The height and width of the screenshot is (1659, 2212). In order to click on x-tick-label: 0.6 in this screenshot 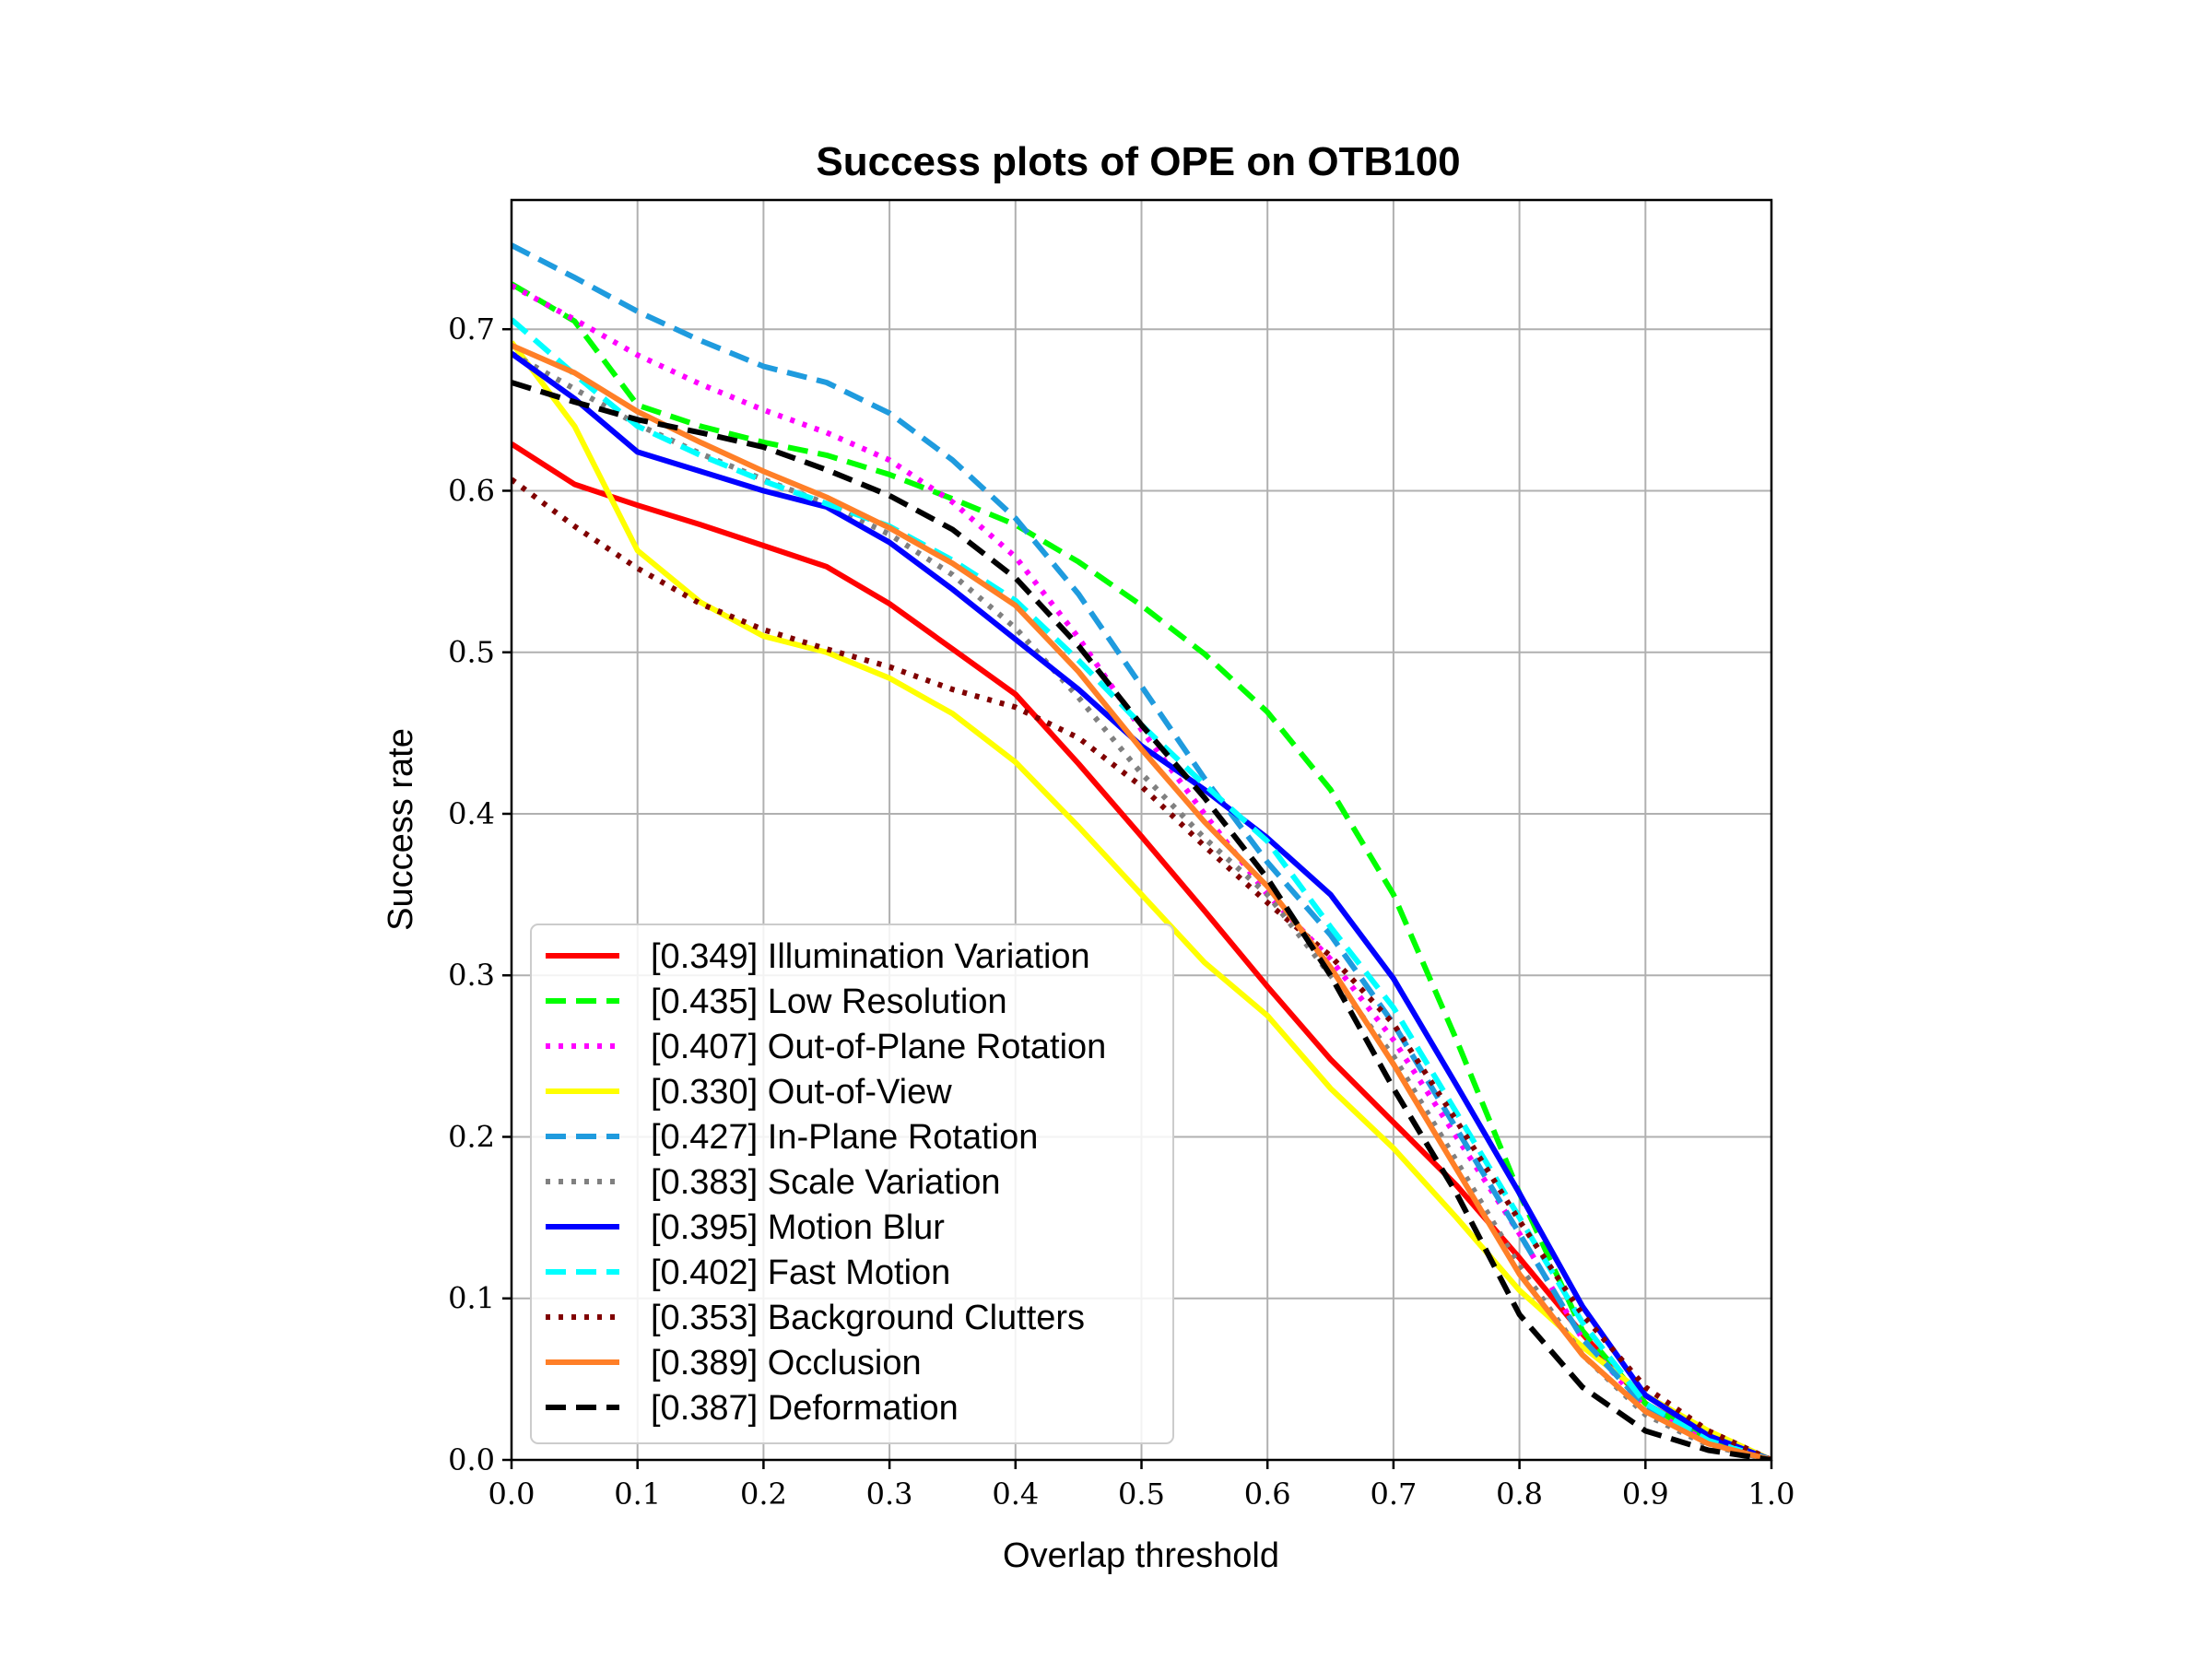, I will do `click(1267, 1494)`.